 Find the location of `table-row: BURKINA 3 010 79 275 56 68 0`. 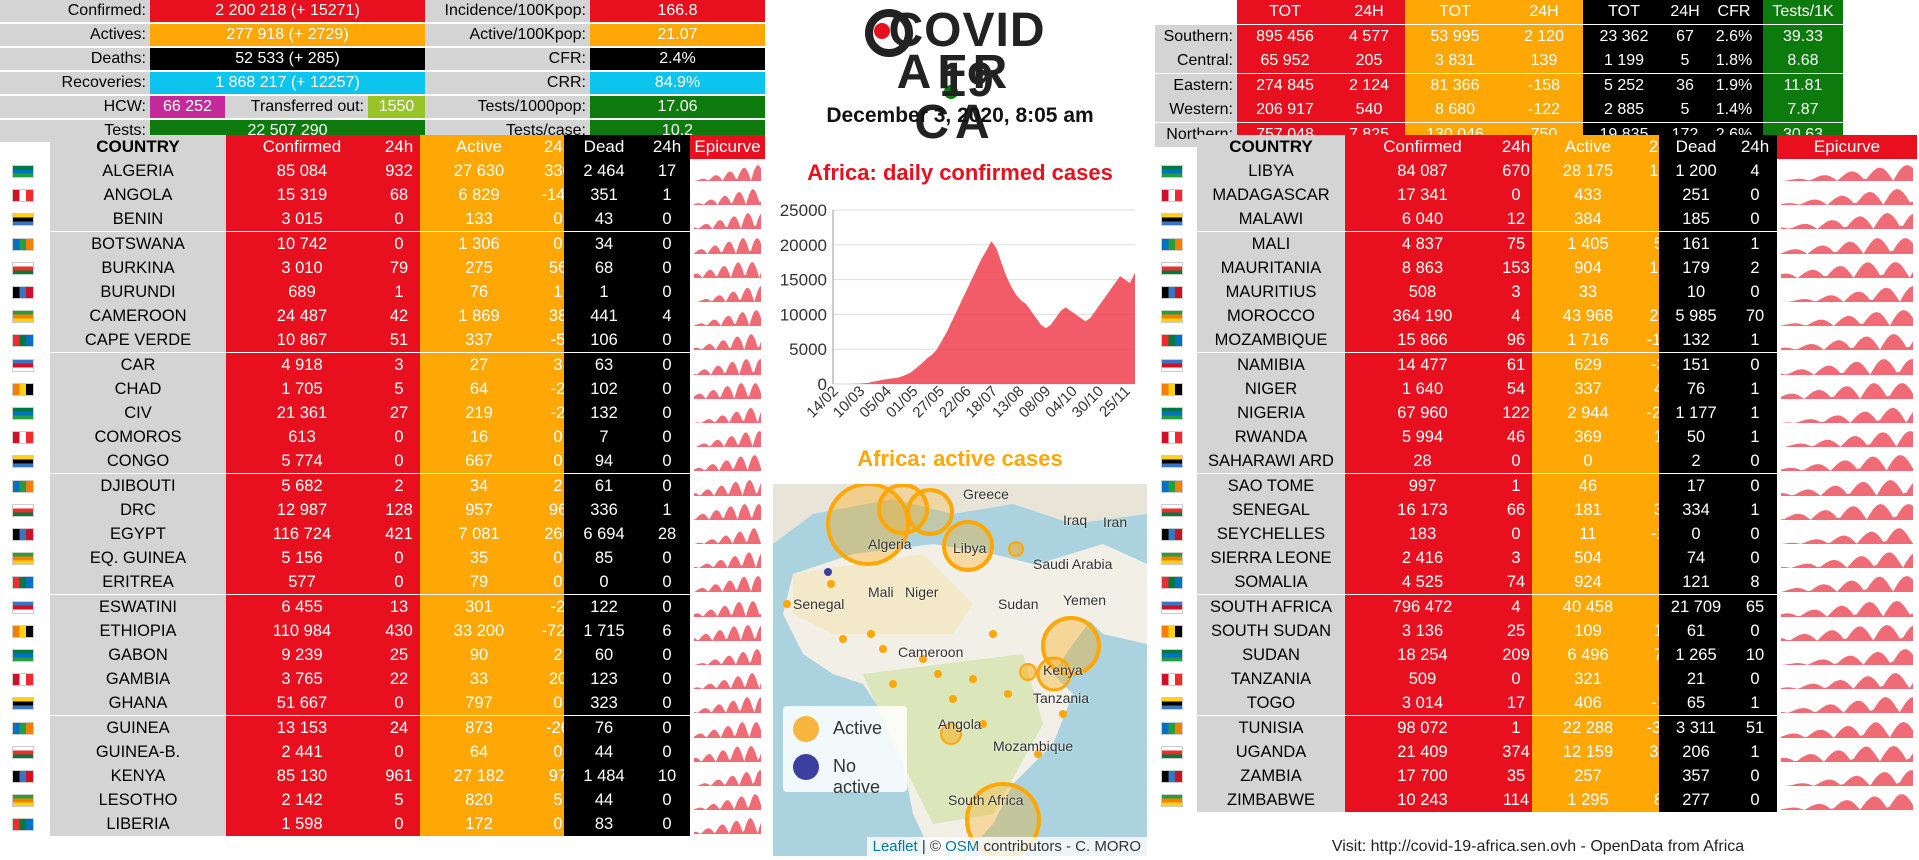

table-row: BURKINA 3 010 79 275 56 68 0 is located at coordinates (385, 267).